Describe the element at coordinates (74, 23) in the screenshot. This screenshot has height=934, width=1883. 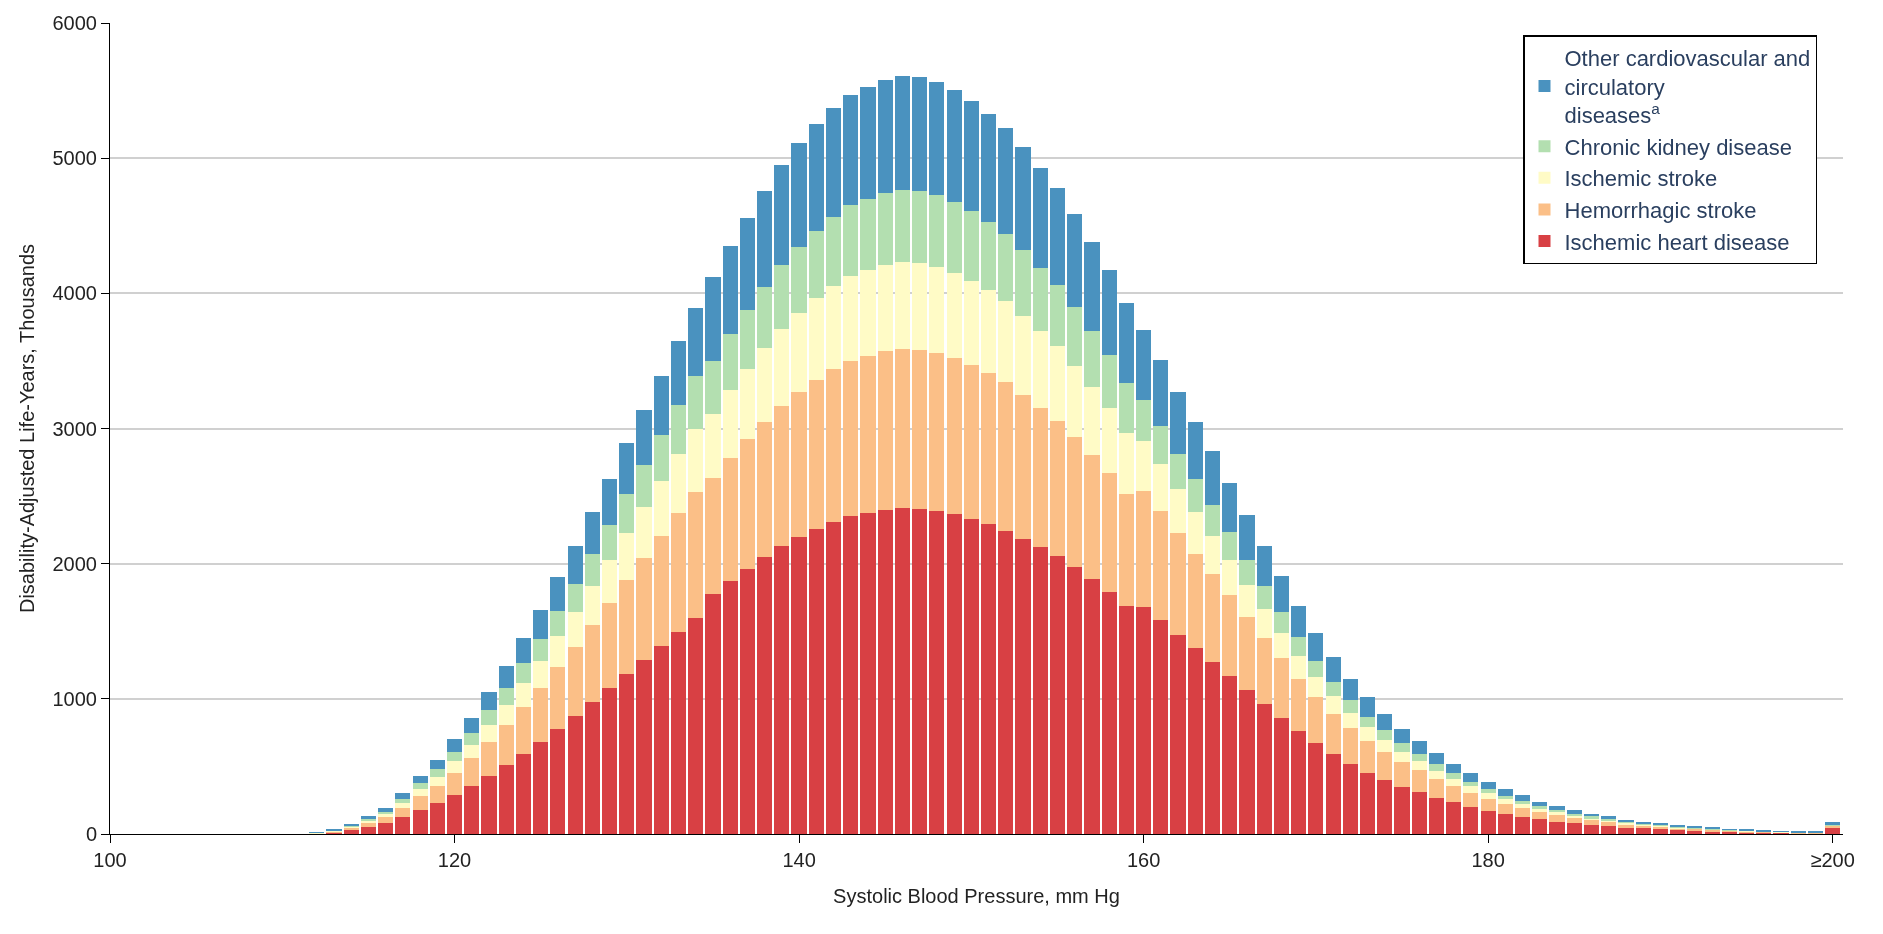
I see `y-tick-label: 6000` at that location.